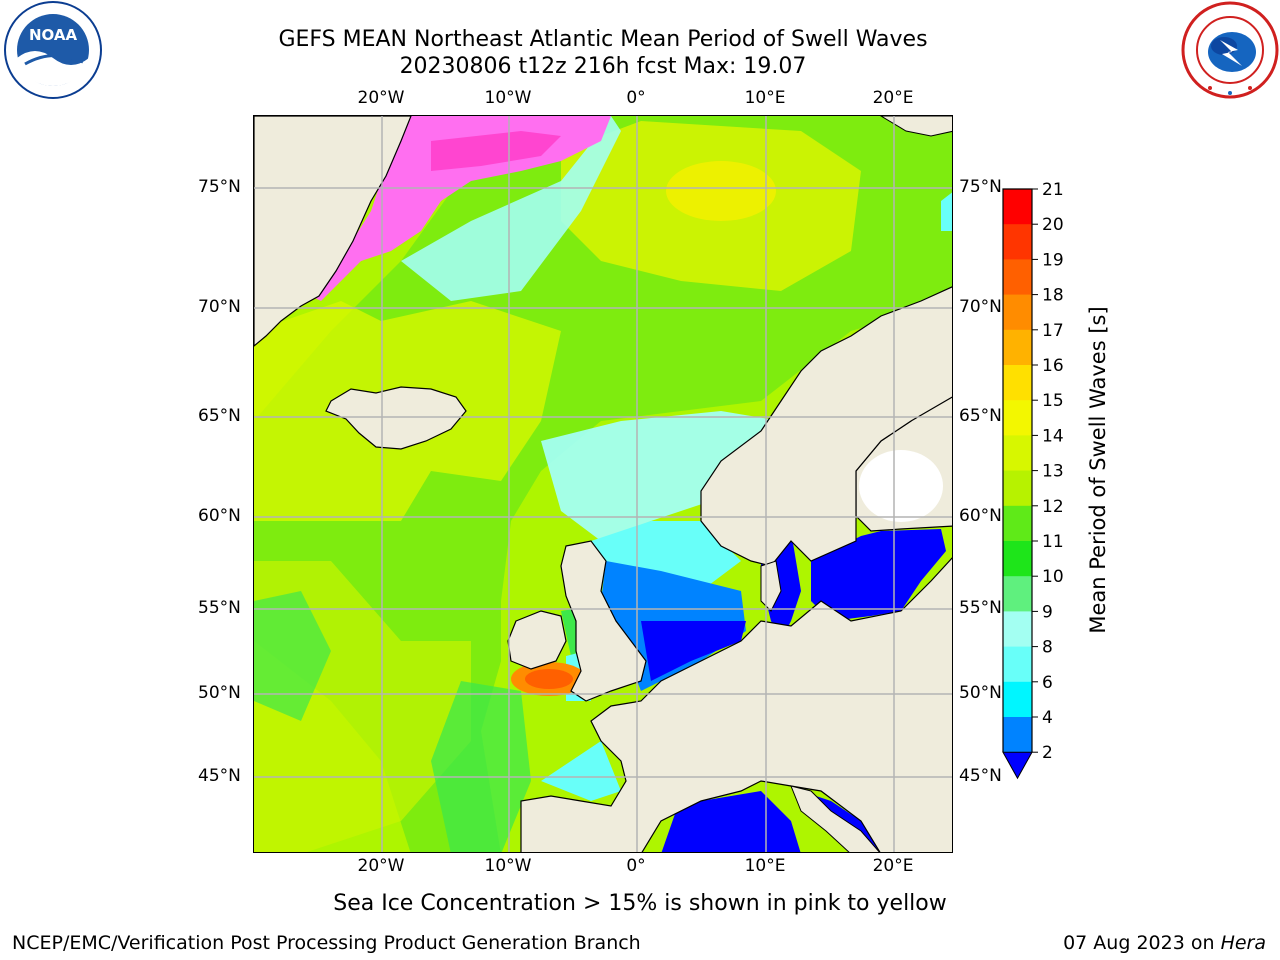  Describe the element at coordinates (916, 126) in the screenshot. I see `land-svalbard` at that location.